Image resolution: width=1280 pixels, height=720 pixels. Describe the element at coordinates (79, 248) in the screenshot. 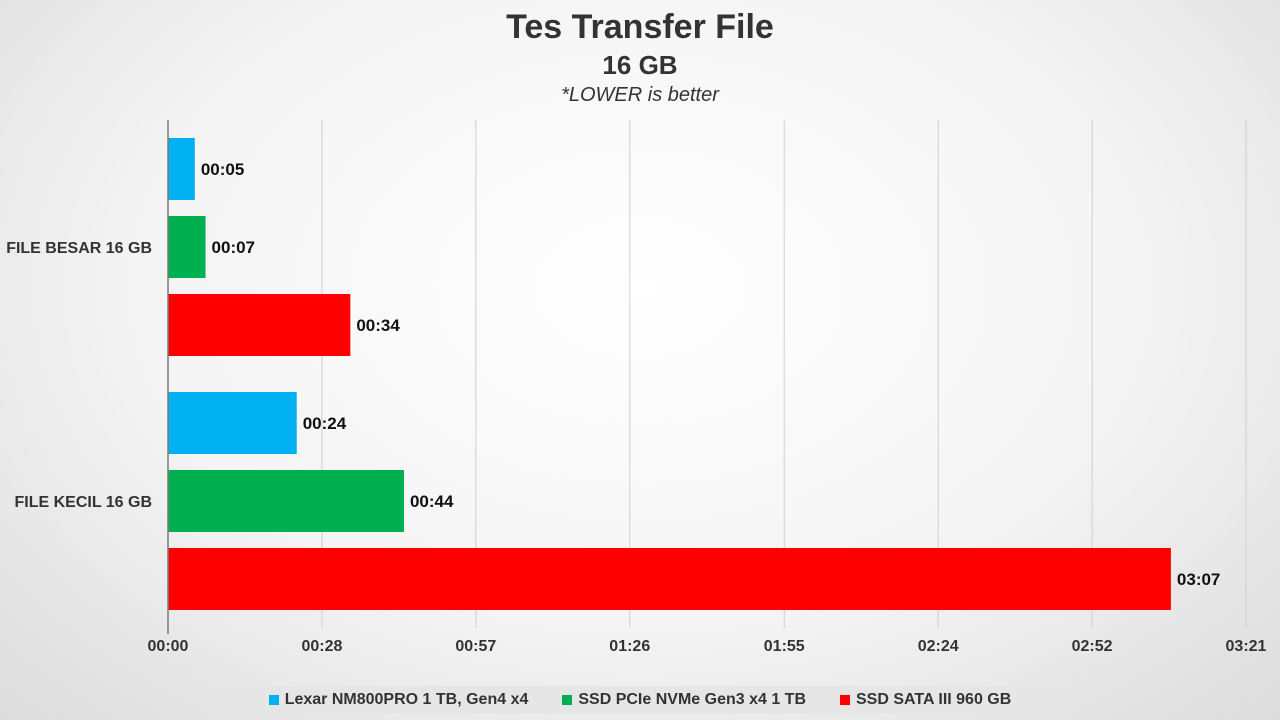

I see `category-label: FILE BESAR 16 GB` at that location.